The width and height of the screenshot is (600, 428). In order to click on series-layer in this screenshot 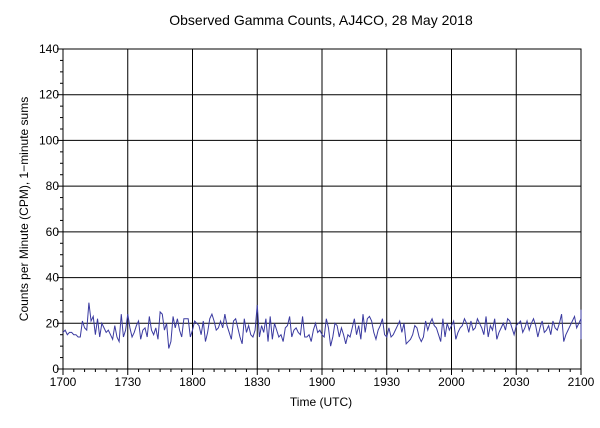, I will do `click(322, 325)`.